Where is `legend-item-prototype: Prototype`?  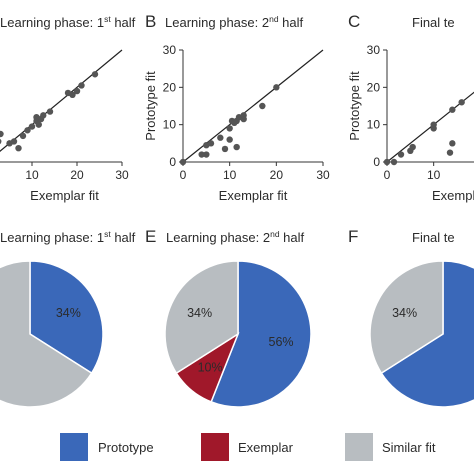
legend-item-prototype: Prototype is located at coordinates (107, 447).